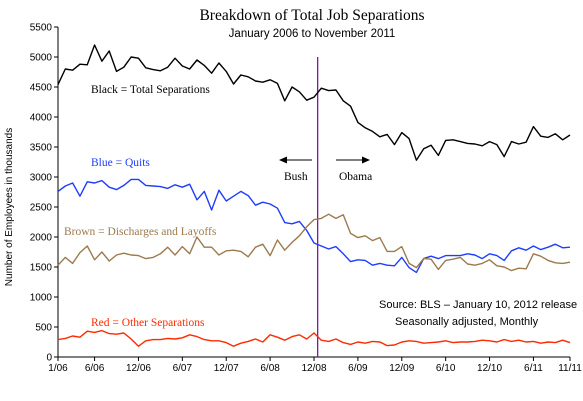  I want to click on x-tick-label: 6/09, so click(358, 368).